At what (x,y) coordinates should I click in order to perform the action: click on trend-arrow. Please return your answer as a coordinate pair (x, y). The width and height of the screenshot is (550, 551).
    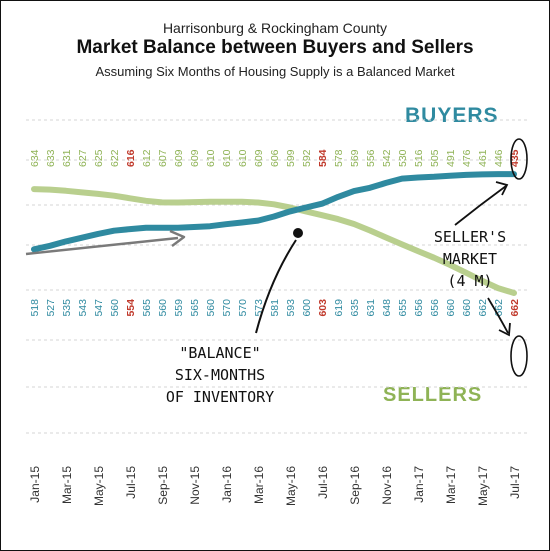
    Looking at the image, I should click on (102, 246).